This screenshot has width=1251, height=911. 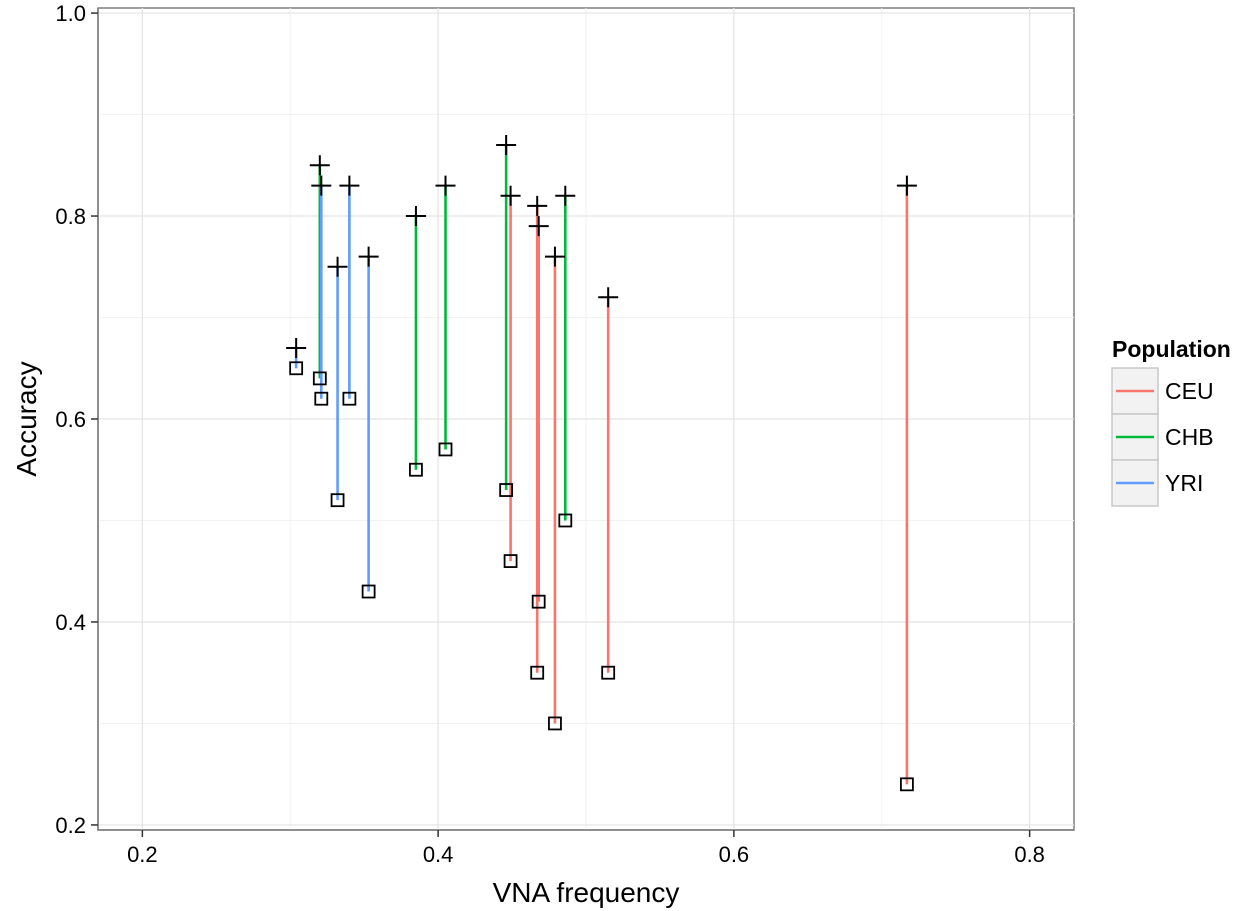 What do you see at coordinates (70, 216) in the screenshot?
I see `y-tick-label: 0.8` at bounding box center [70, 216].